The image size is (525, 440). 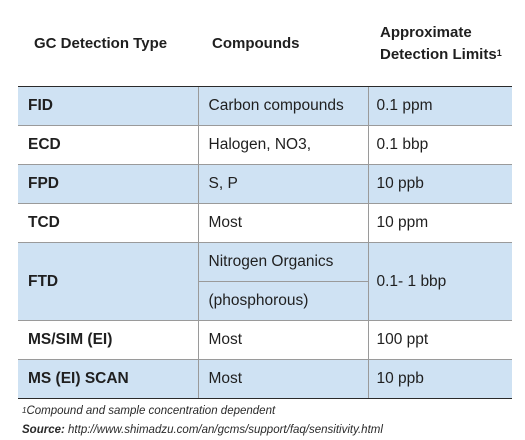 I want to click on table-row-tcd: TCD Most 10 ppm, so click(x=265, y=223).